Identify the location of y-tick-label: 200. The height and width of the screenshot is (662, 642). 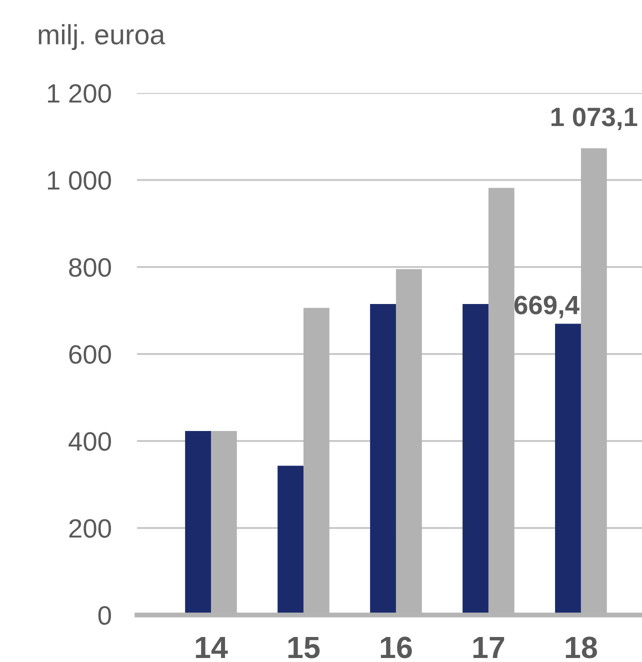
(90, 528).